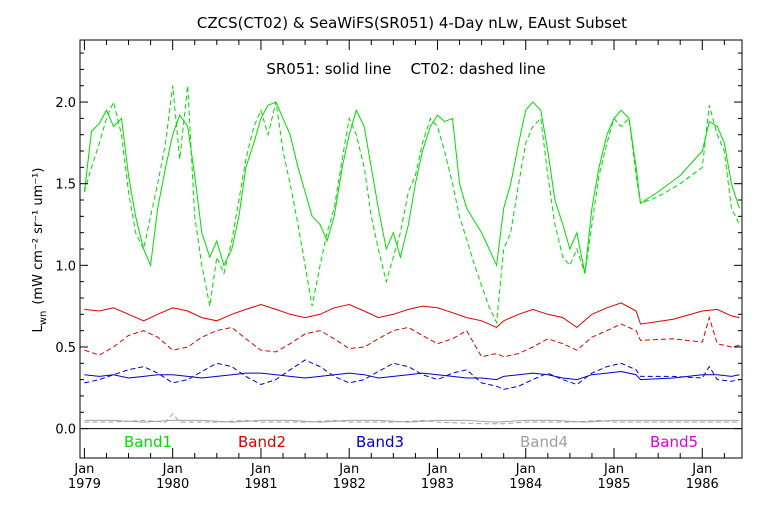  Describe the element at coordinates (38, 236) in the screenshot. I see `y-axis-label-units: (mW cm⁻² sr⁻¹ um⁻¹)` at that location.